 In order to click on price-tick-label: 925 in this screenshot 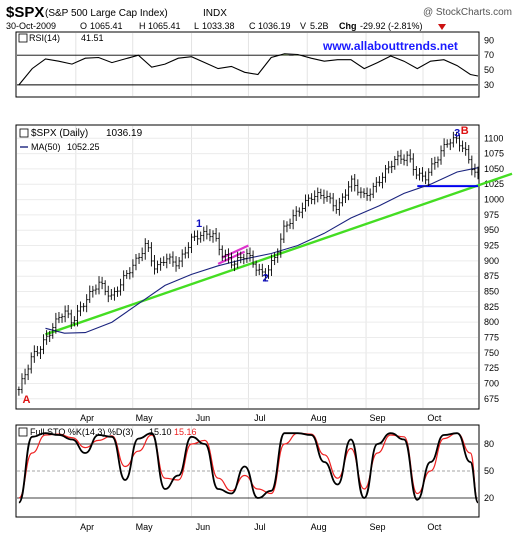, I will do `click(491, 246)`.